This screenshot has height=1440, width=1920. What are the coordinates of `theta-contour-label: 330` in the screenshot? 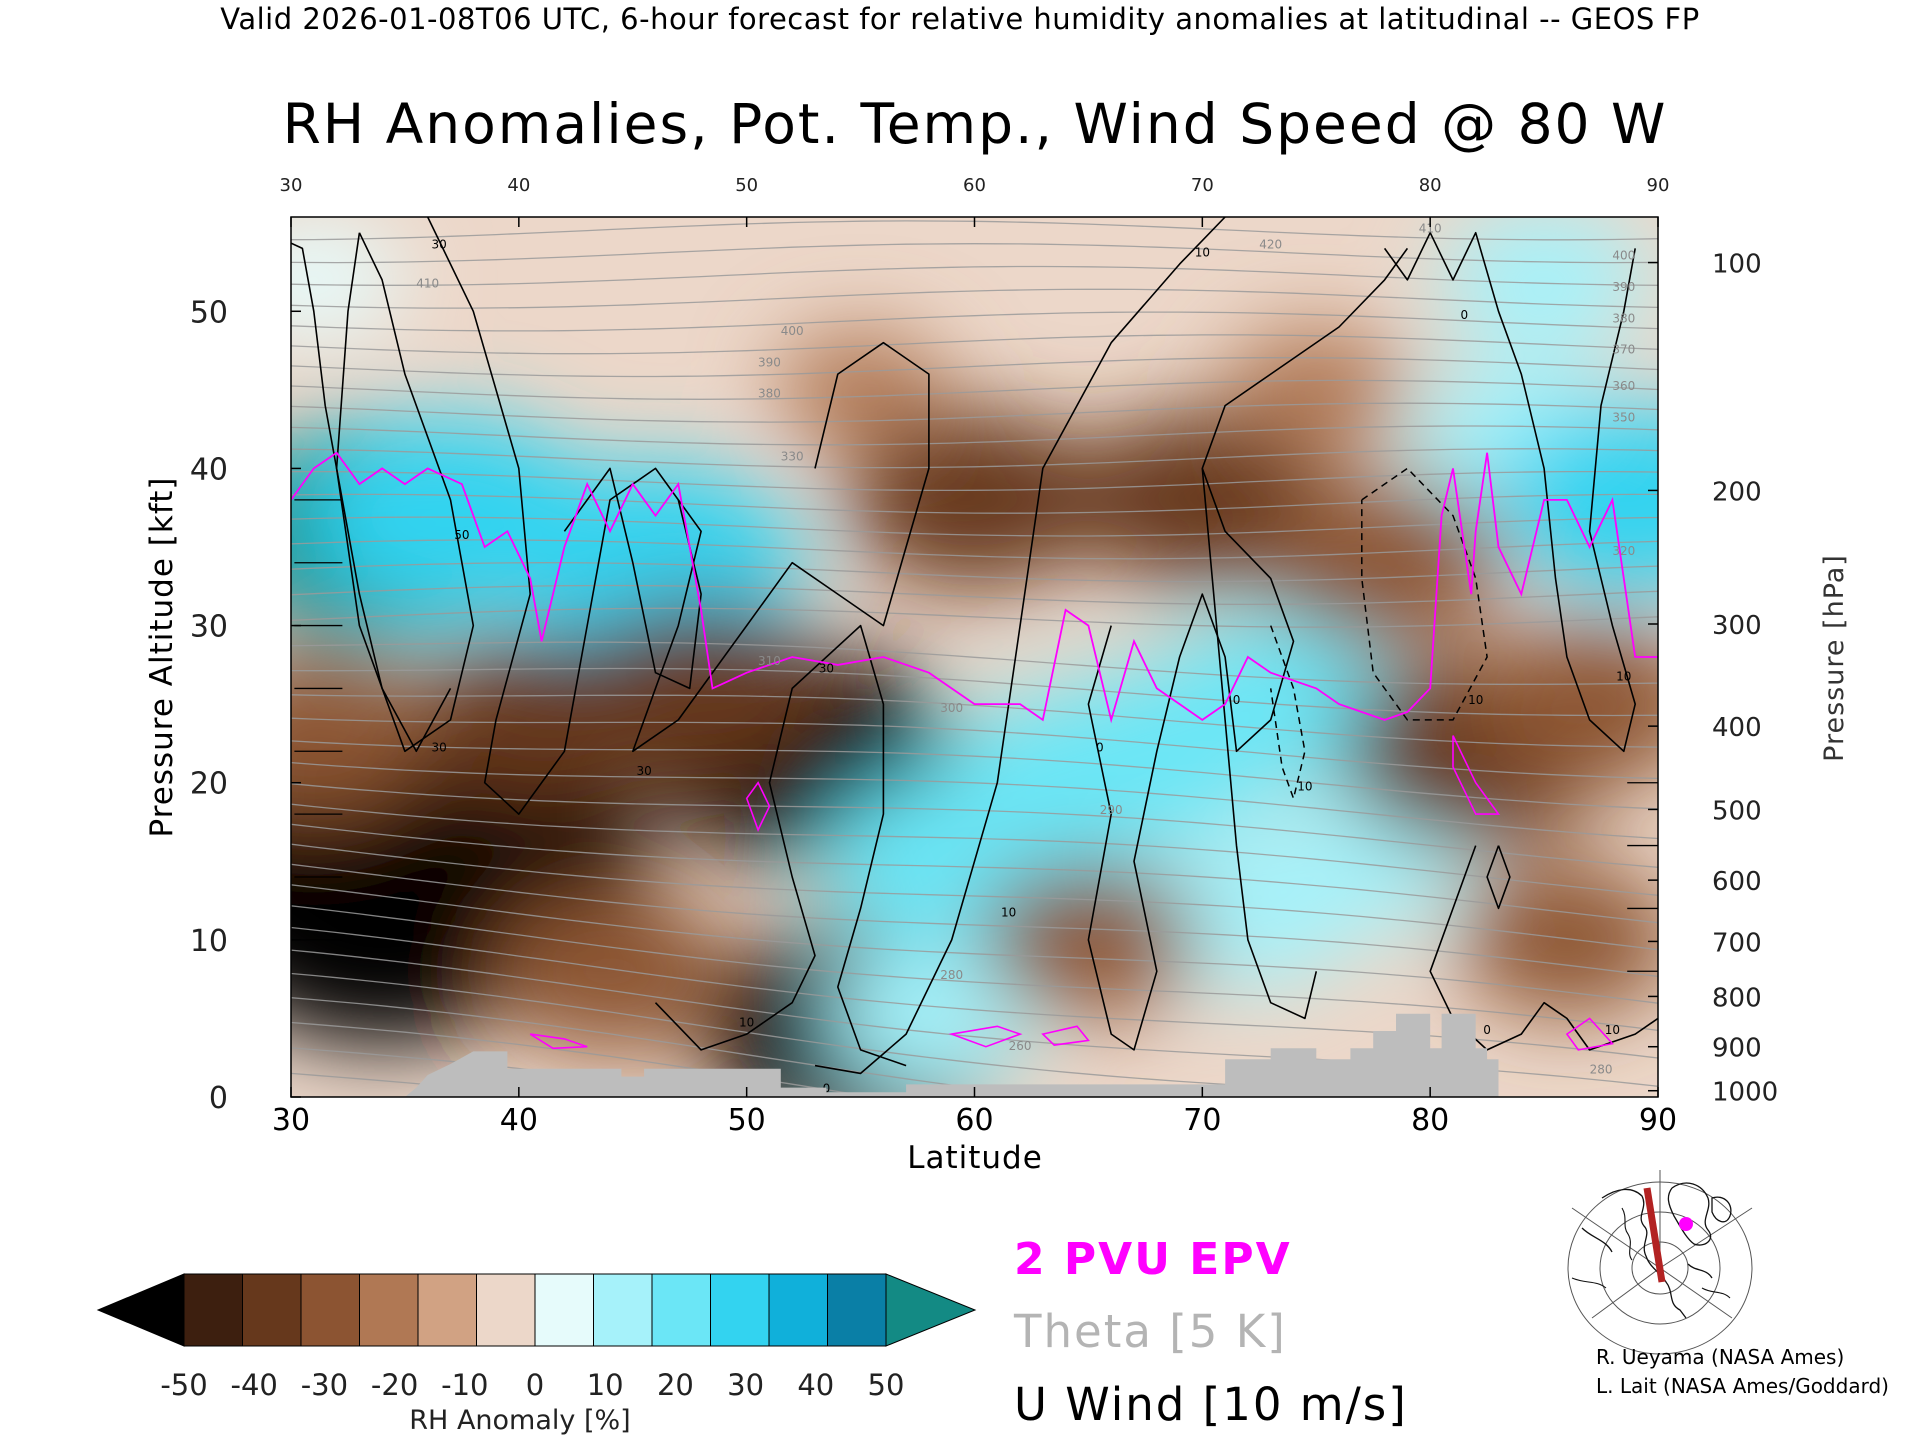 It's located at (792, 457).